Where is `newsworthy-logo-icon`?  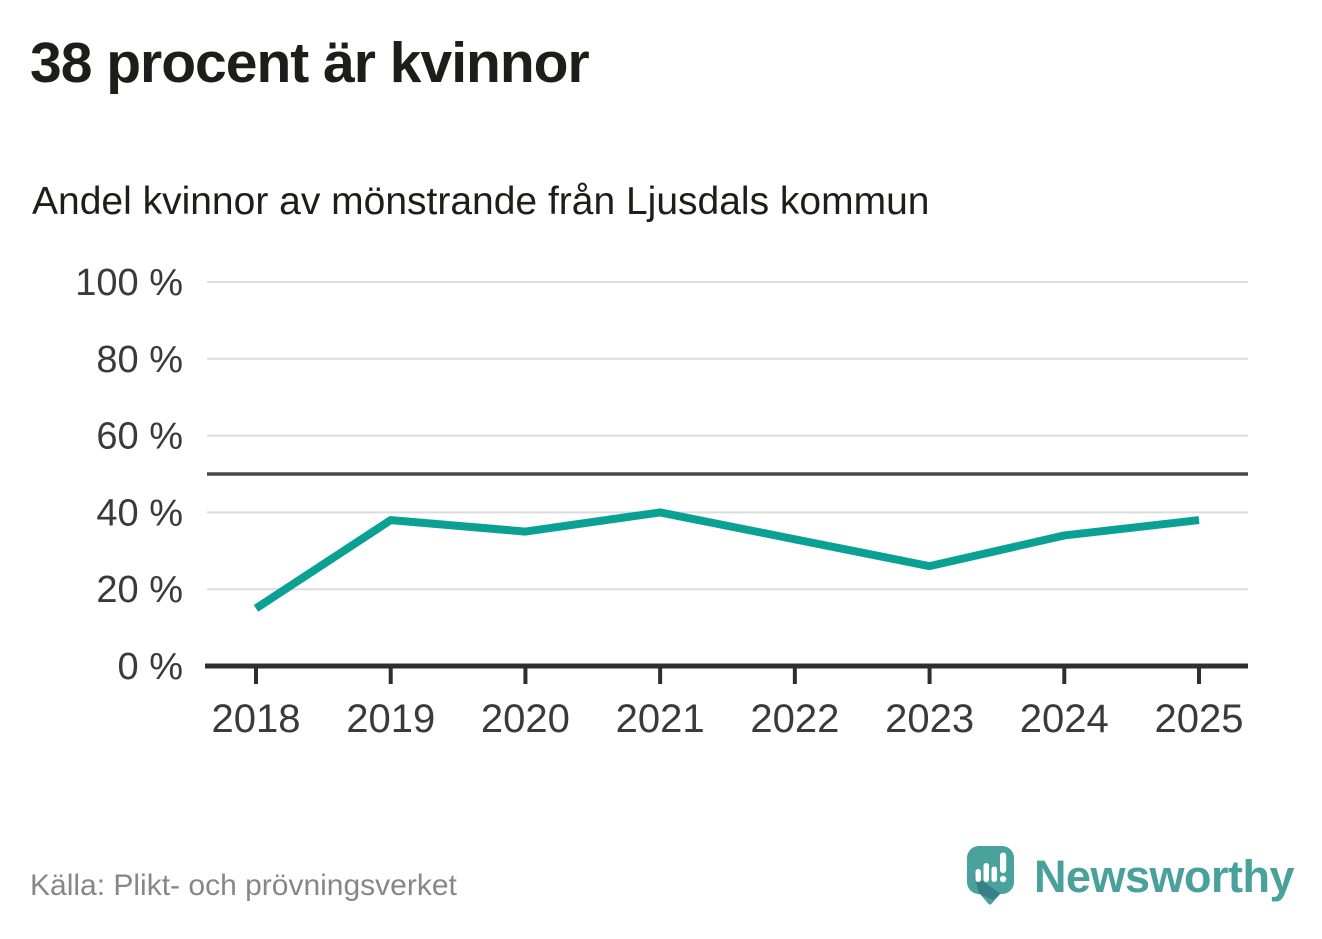 newsworthy-logo-icon is located at coordinates (990, 875).